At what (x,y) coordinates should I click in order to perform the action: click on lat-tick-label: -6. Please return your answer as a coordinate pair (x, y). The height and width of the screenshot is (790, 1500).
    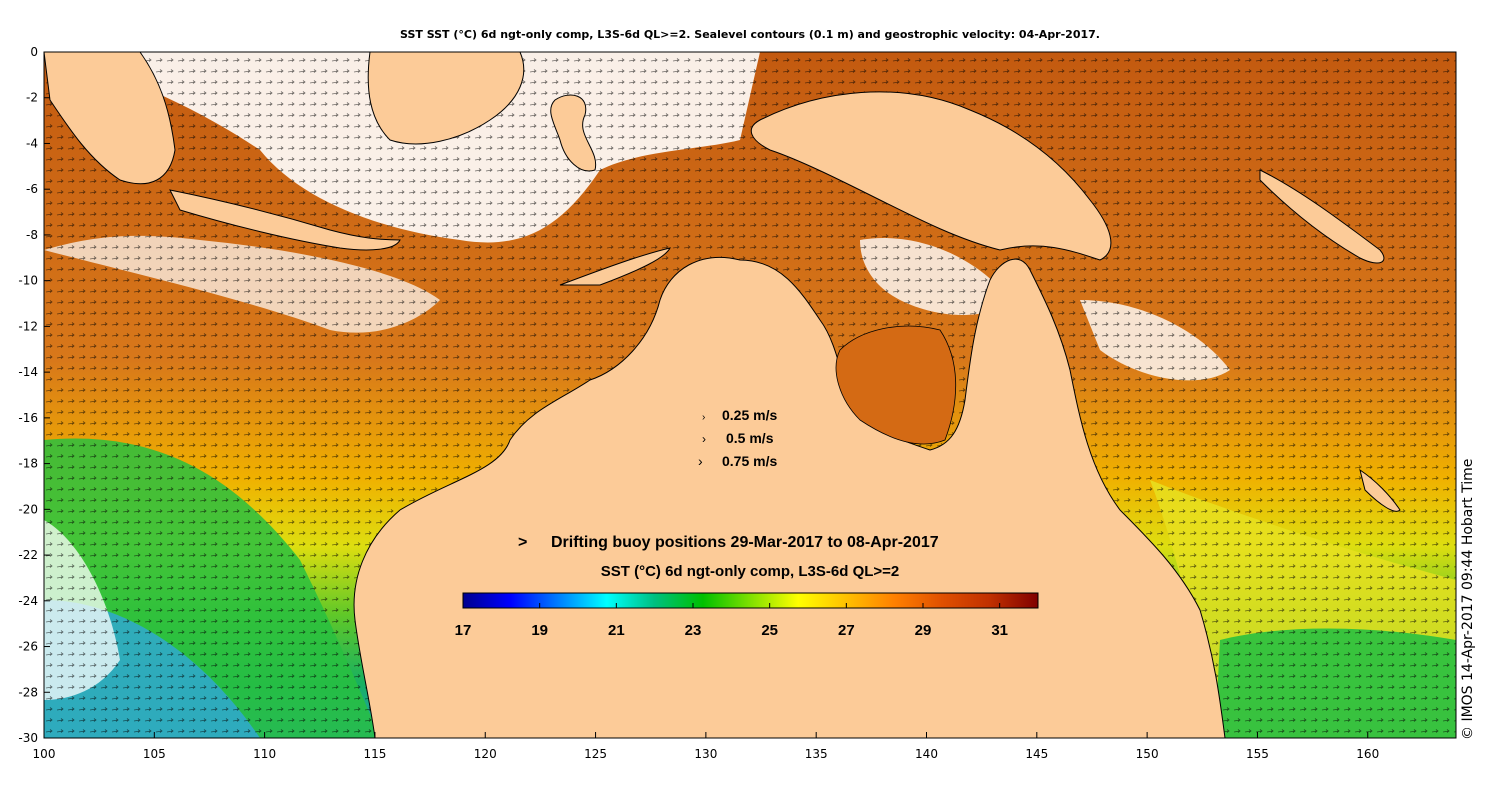
    Looking at the image, I should click on (32, 189).